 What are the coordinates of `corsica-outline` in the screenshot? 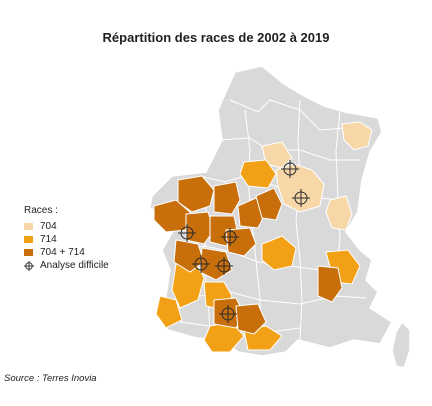 It's located at (401, 344).